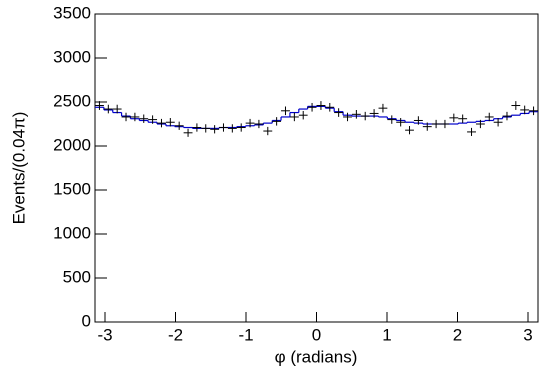 Image resolution: width=539 pixels, height=375 pixels. Describe the element at coordinates (86, 320) in the screenshot. I see `y-tick-label: 0` at that location.